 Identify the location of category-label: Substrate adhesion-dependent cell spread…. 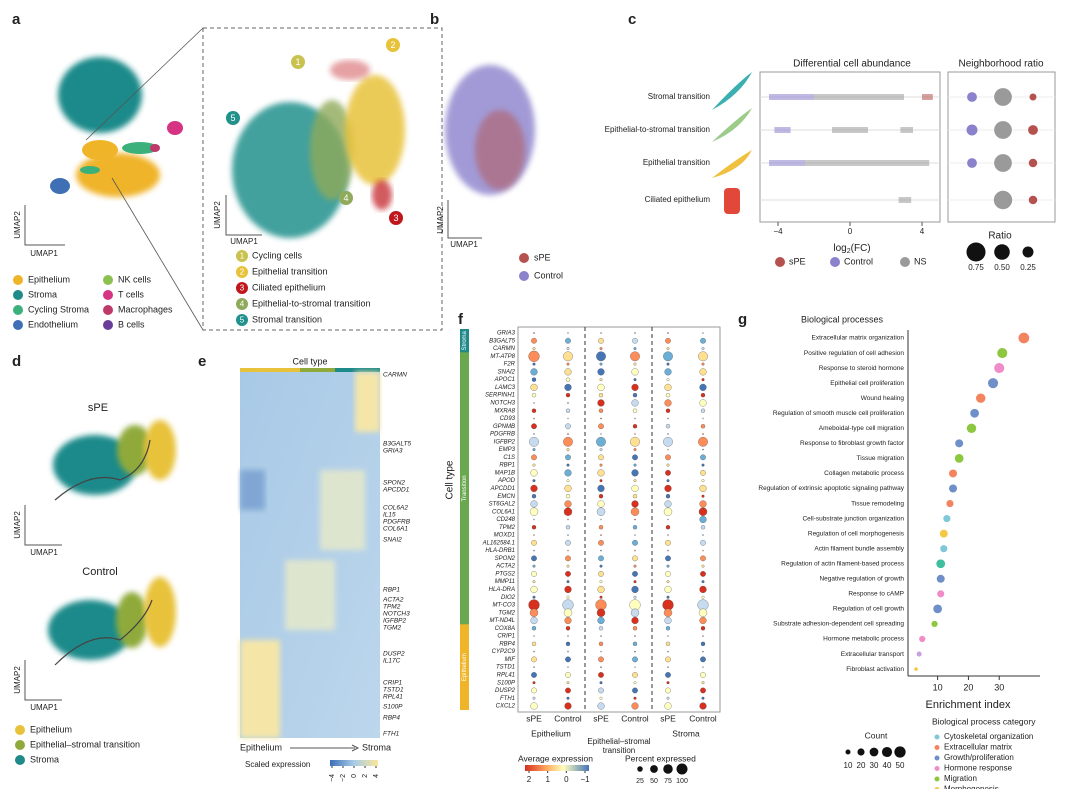
(838, 624).